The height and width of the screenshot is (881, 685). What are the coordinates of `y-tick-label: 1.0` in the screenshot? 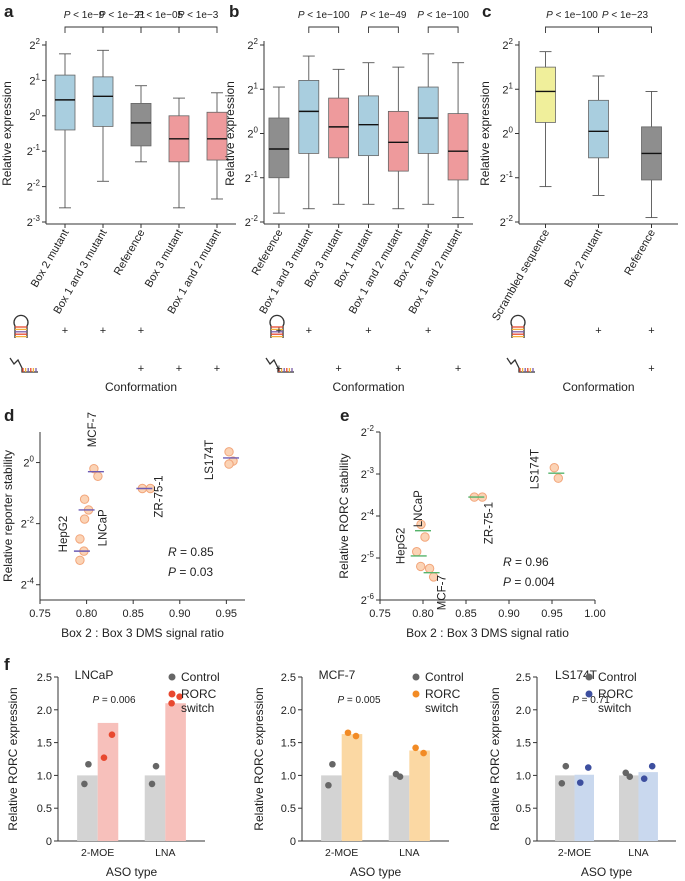 It's located at (523, 776).